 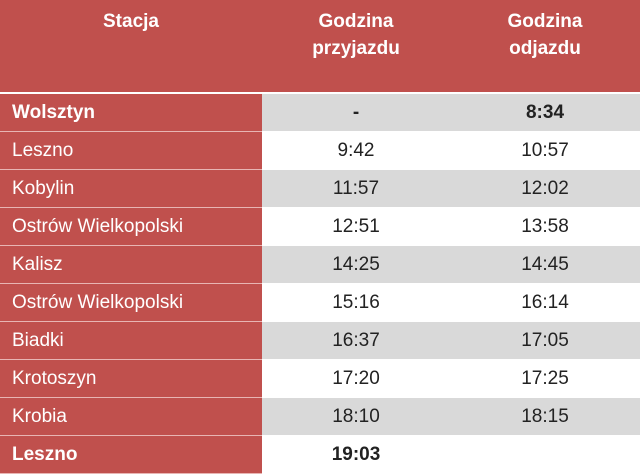 I want to click on time-cell: 17:25, so click(x=545, y=378).